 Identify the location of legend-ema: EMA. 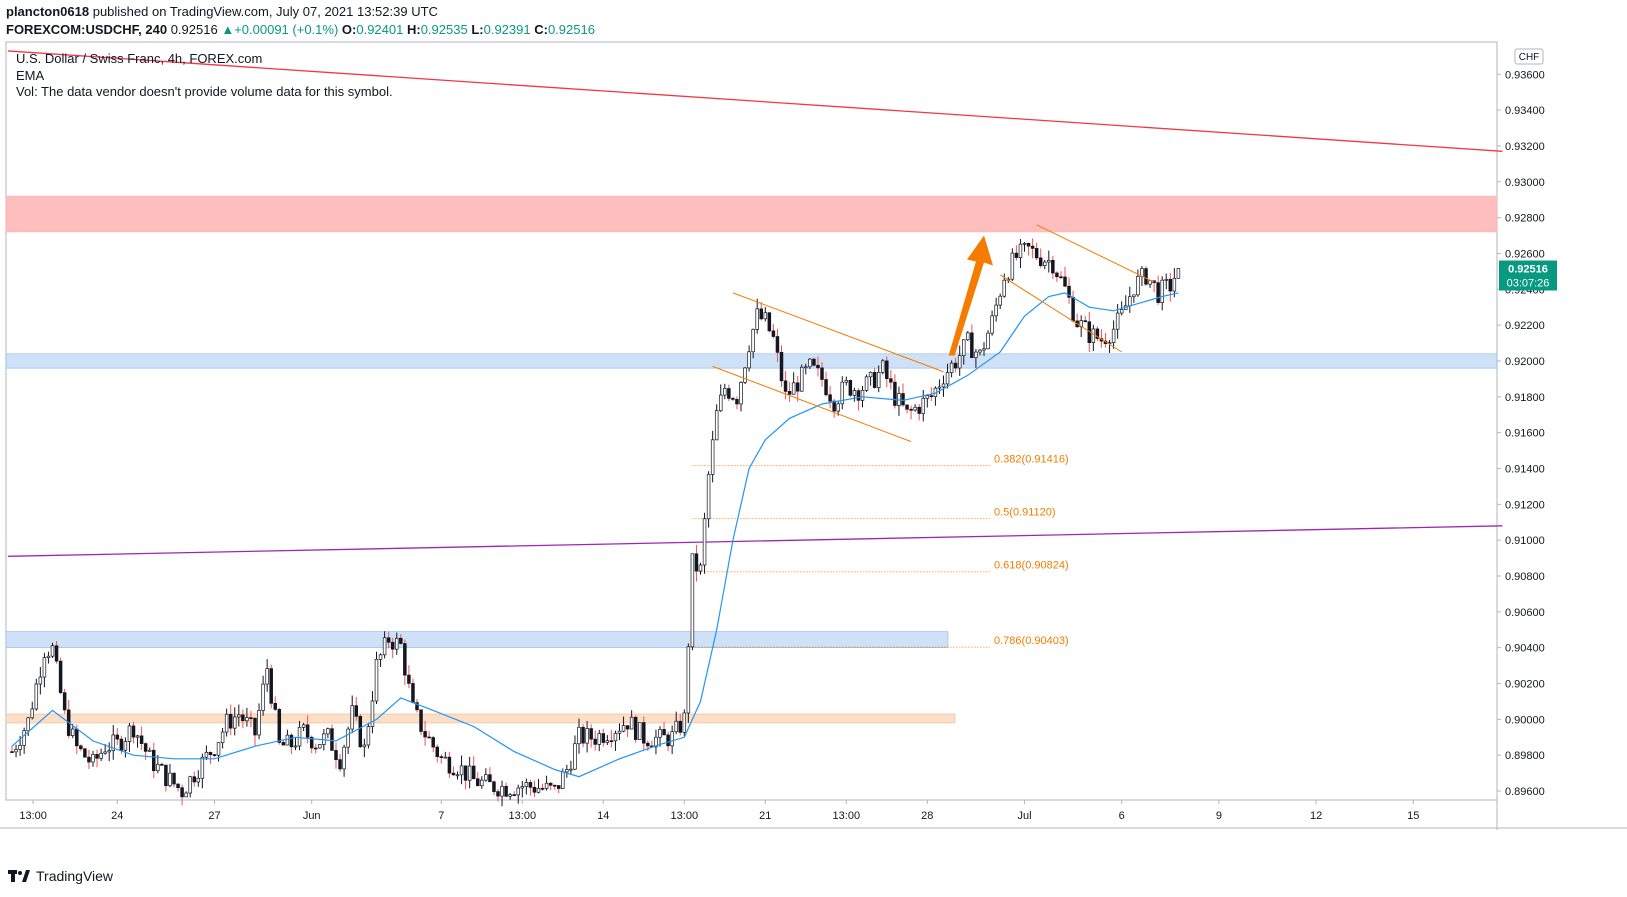
(30, 75).